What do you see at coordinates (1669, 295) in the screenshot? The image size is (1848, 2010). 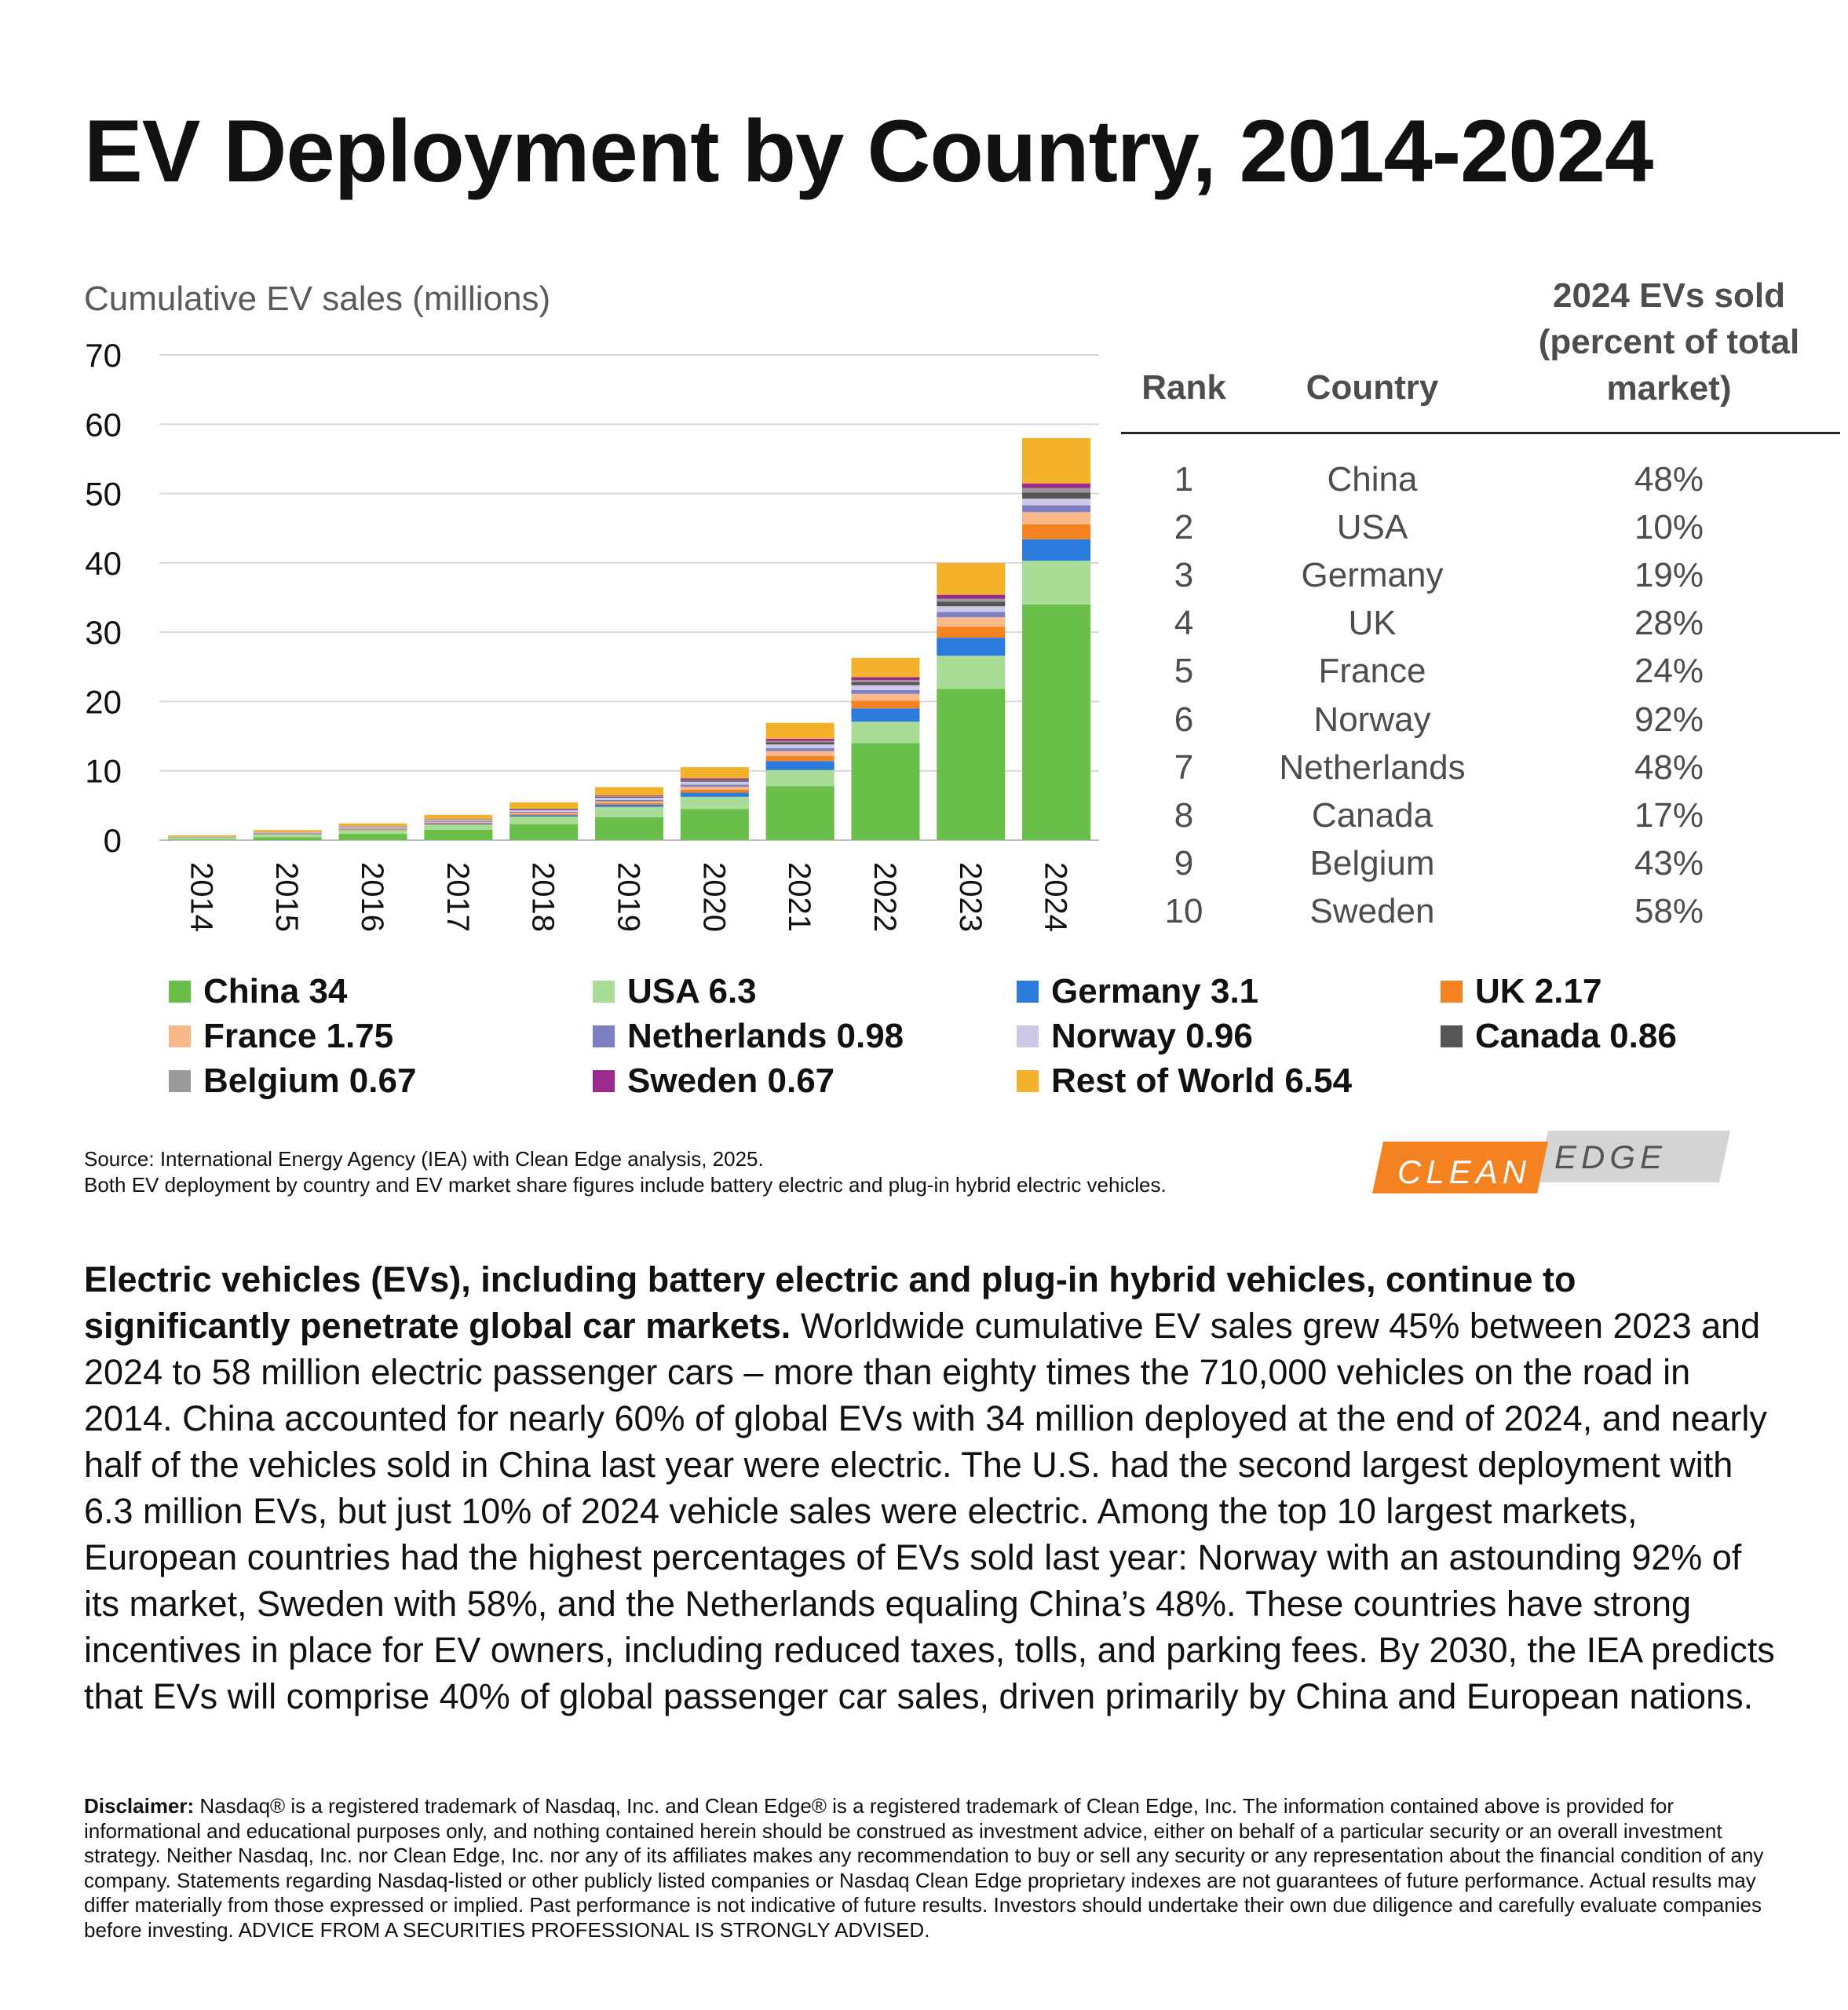 I see `header-percent-line: 2024 EVs sold` at bounding box center [1669, 295].